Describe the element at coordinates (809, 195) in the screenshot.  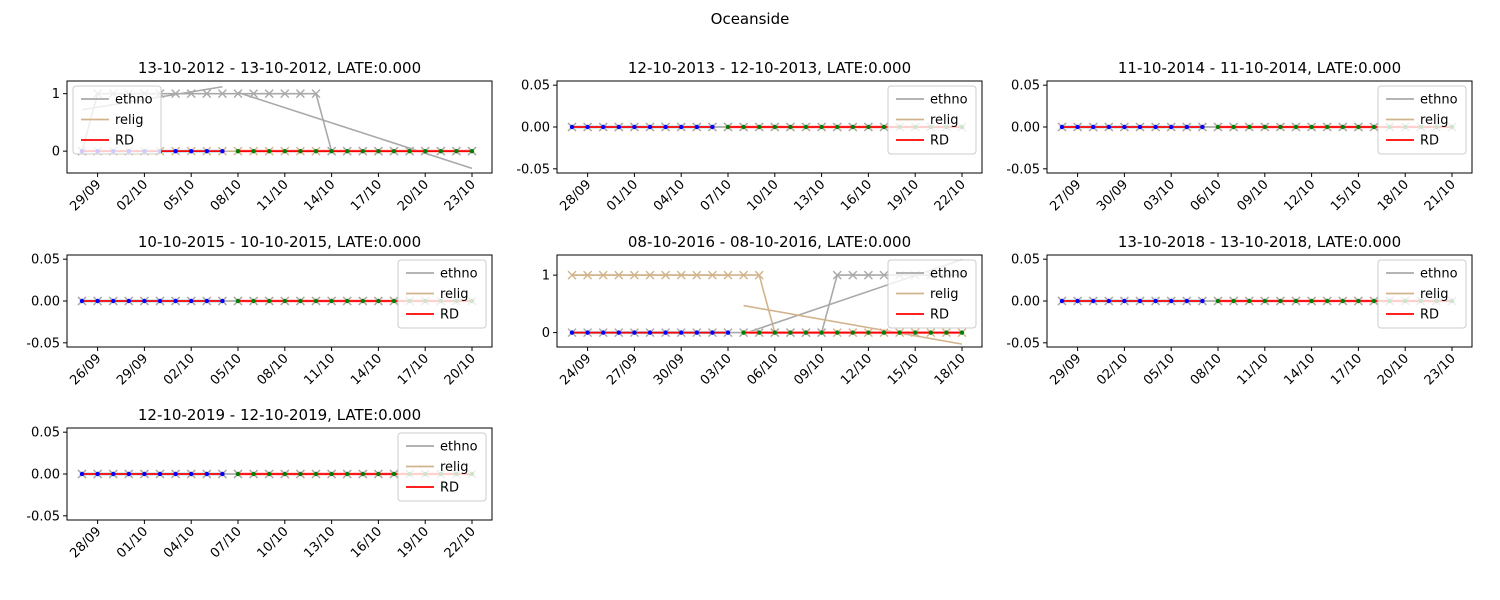
I see `x-tick-label: 13/10` at that location.